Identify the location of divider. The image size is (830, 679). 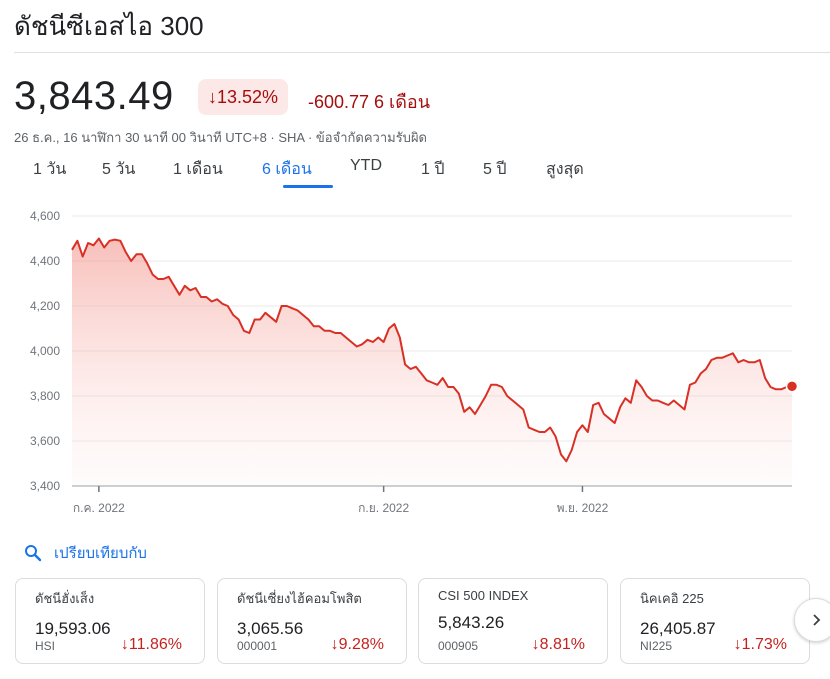
(422, 52).